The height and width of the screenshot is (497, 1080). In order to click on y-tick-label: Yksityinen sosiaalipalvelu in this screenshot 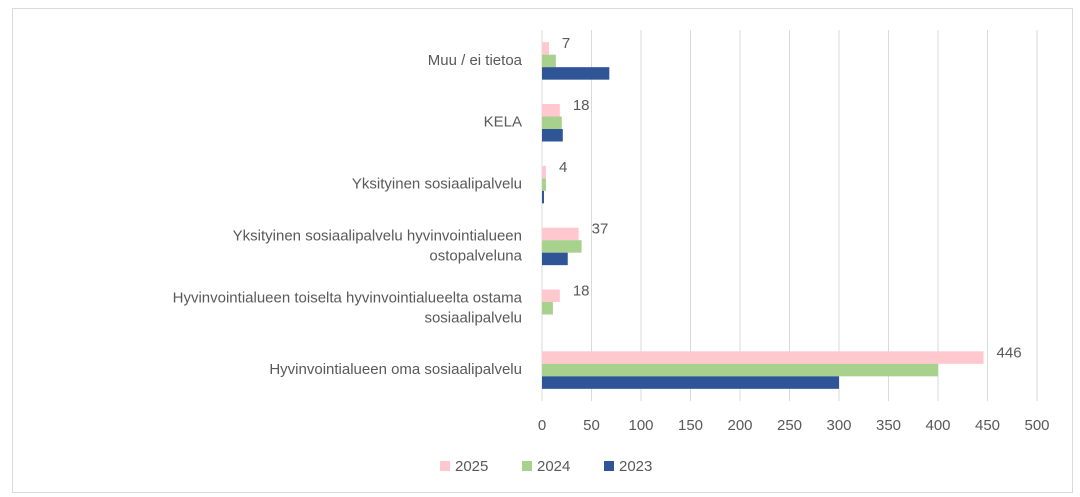, I will do `click(437, 184)`.